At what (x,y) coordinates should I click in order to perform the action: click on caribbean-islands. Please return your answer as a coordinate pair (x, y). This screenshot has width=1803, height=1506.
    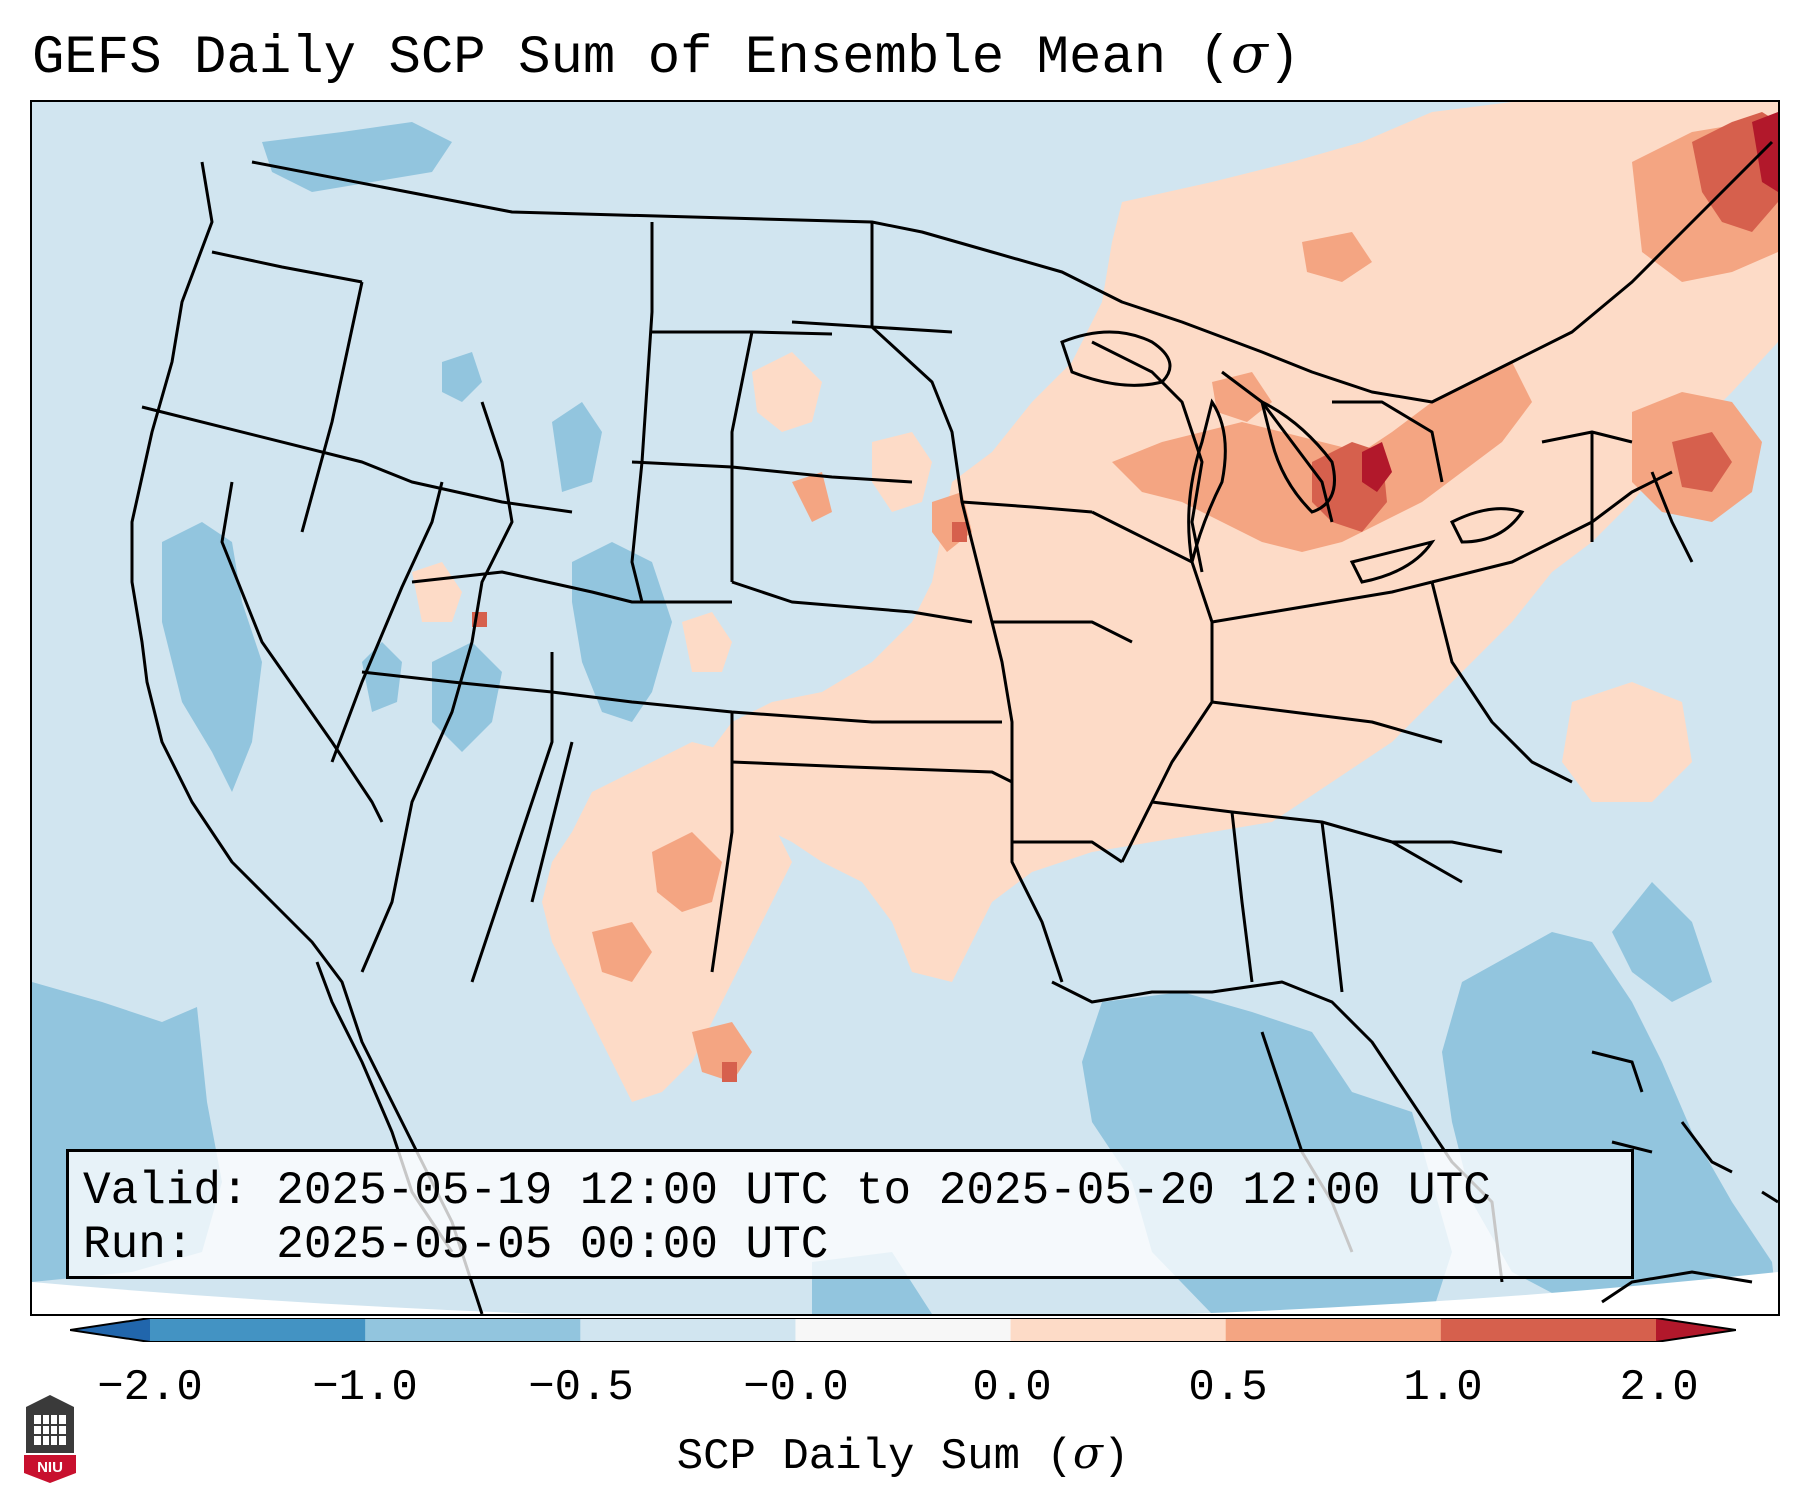
    Looking at the image, I should click on (1684, 1177).